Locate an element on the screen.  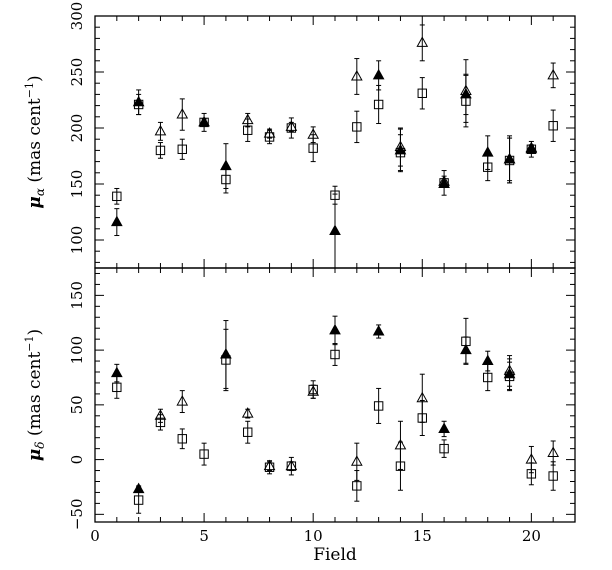
x-tick-label: 20 is located at coordinates (531, 536).